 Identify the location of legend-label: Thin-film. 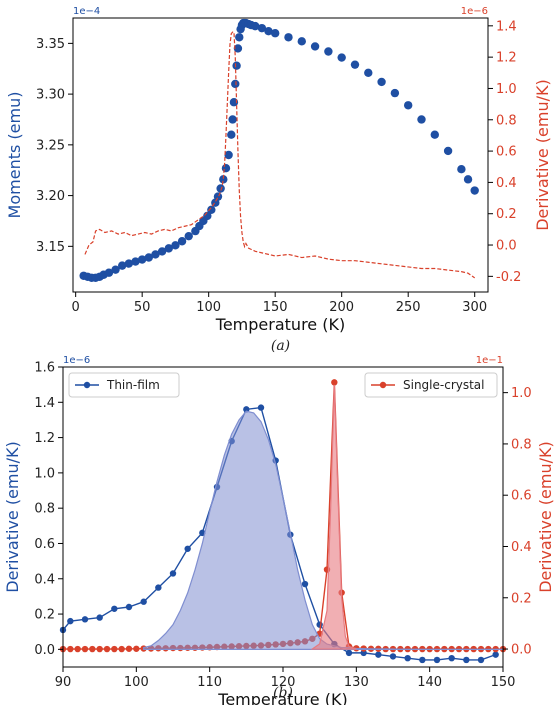
(133, 385).